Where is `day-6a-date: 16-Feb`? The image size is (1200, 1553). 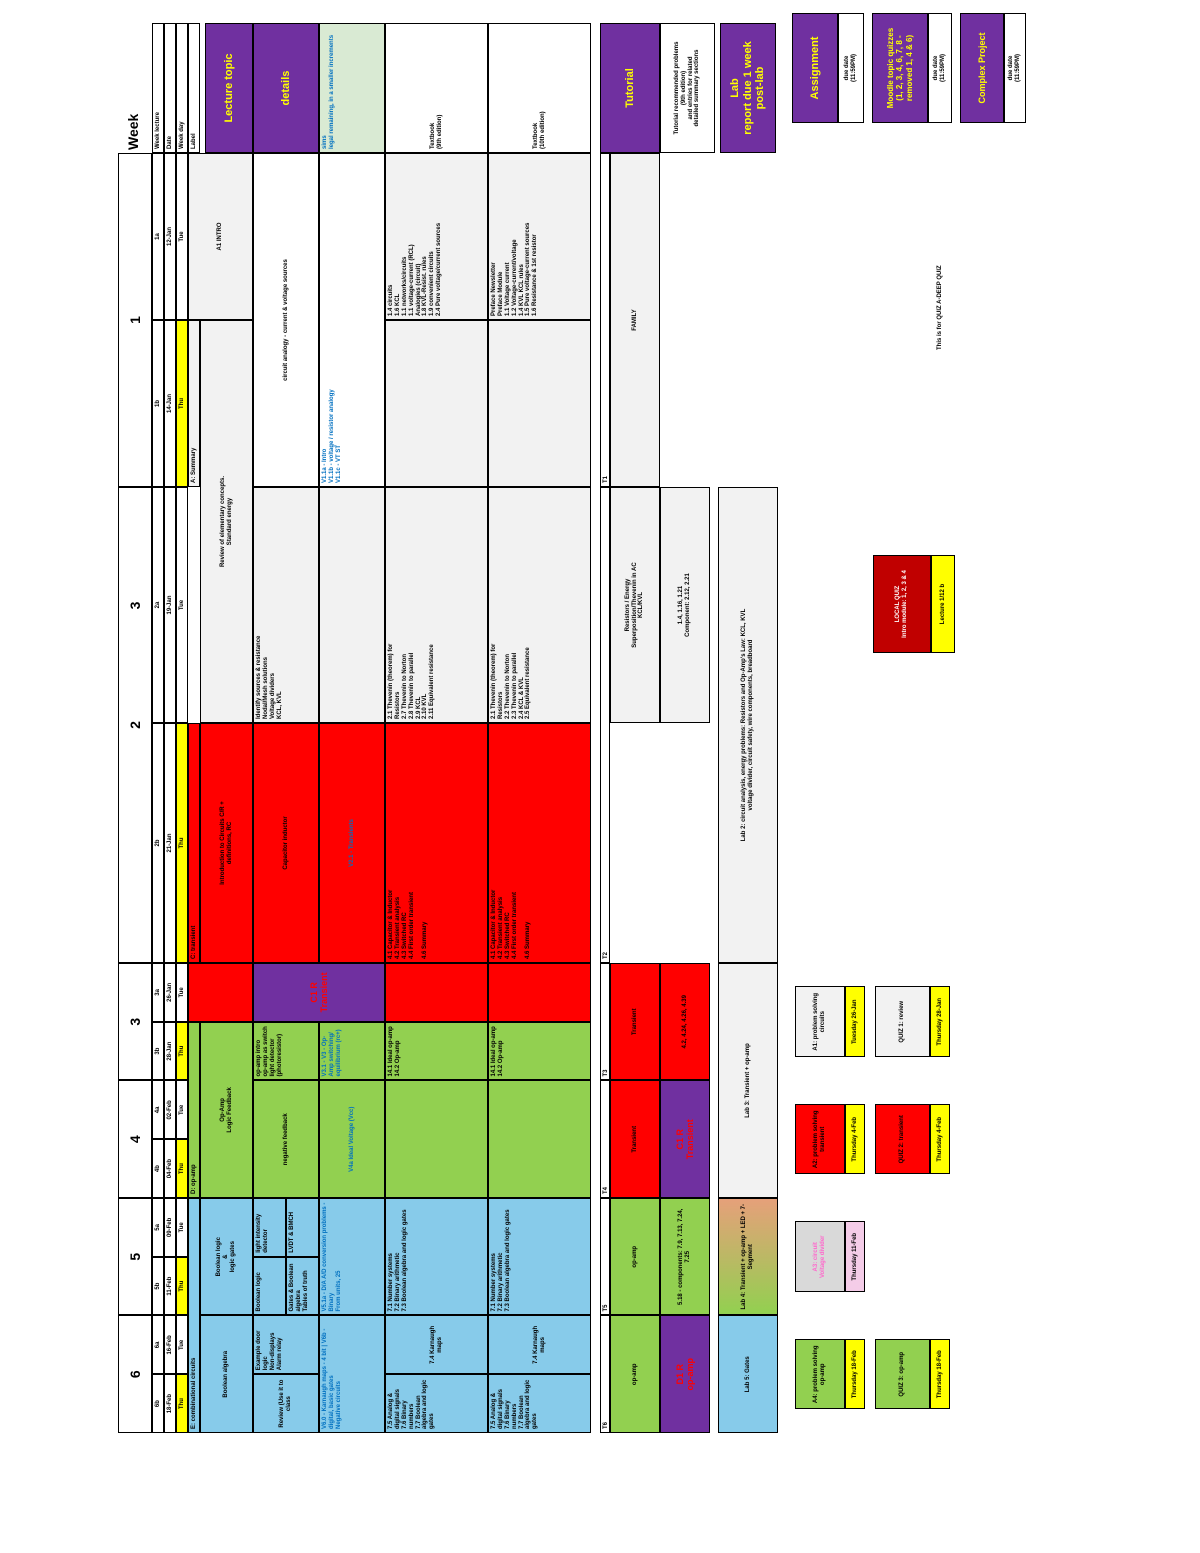 day-6a-date: 16-Feb is located at coordinates (170, 1345).